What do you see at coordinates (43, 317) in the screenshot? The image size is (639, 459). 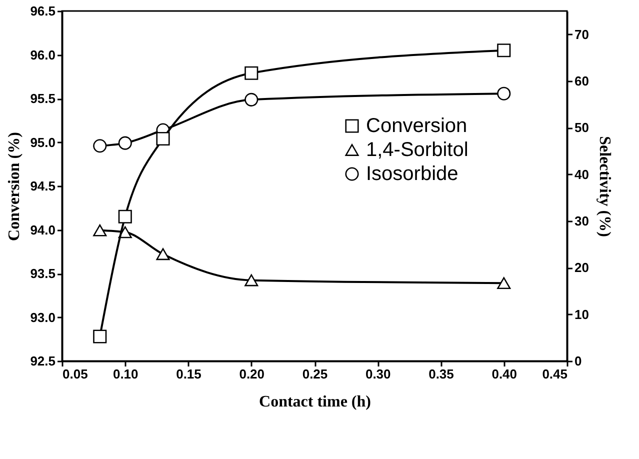 I see `y-tick-label: 93.0` at bounding box center [43, 317].